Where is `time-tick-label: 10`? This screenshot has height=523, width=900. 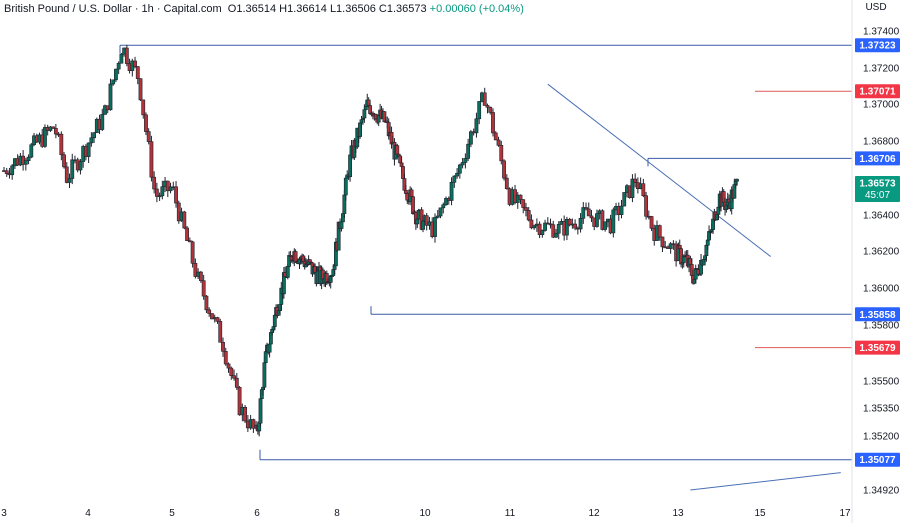
time-tick-label: 10 is located at coordinates (425, 513).